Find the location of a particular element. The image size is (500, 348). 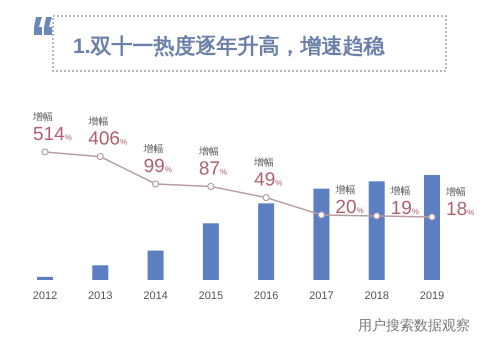

data-label: 增幅 18% is located at coordinates (459, 203).